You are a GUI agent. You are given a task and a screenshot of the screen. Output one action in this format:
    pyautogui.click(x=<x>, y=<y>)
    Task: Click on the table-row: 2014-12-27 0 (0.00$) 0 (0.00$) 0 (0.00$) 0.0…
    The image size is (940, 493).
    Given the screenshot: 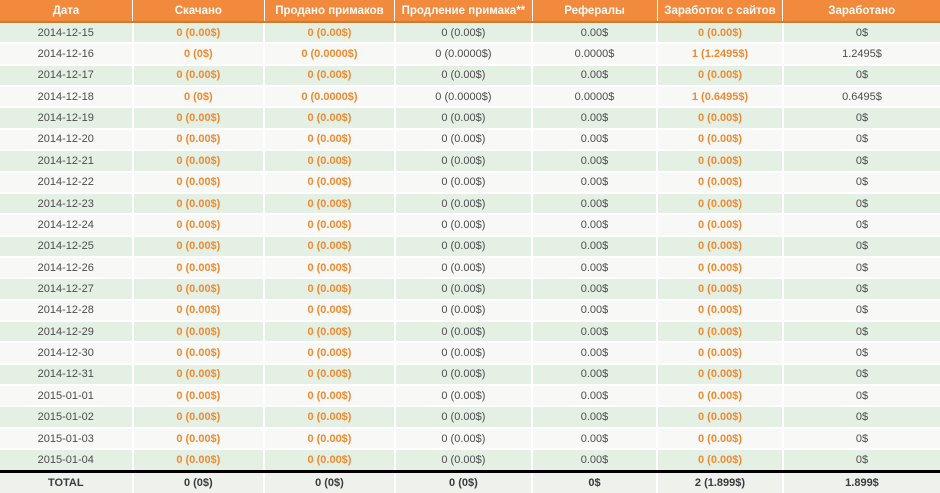 What is the action you would take?
    pyautogui.click(x=470, y=288)
    